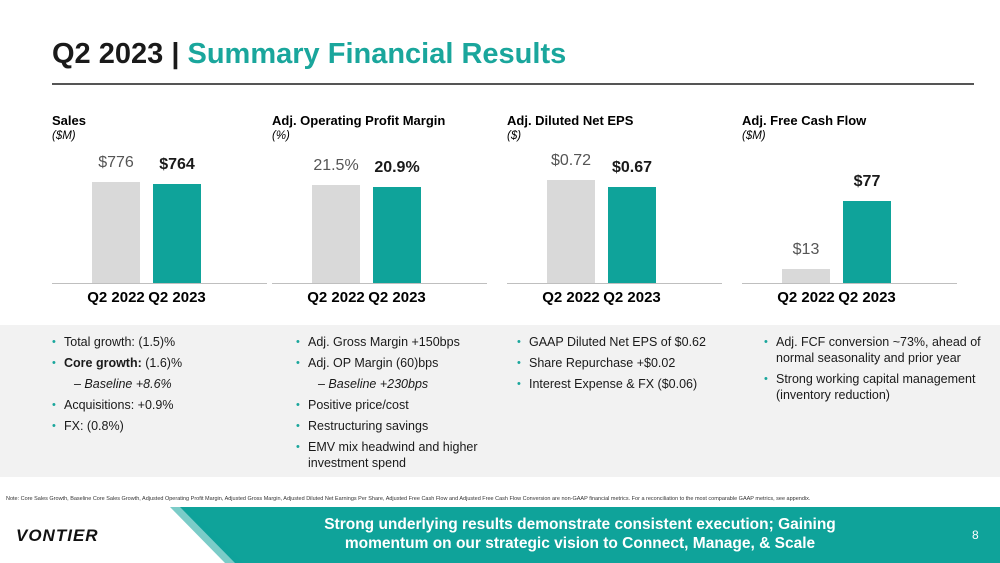 The image size is (1000, 563). Describe the element at coordinates (570, 120) in the screenshot. I see `chart-title: Adj. Diluted Net EPS` at that location.